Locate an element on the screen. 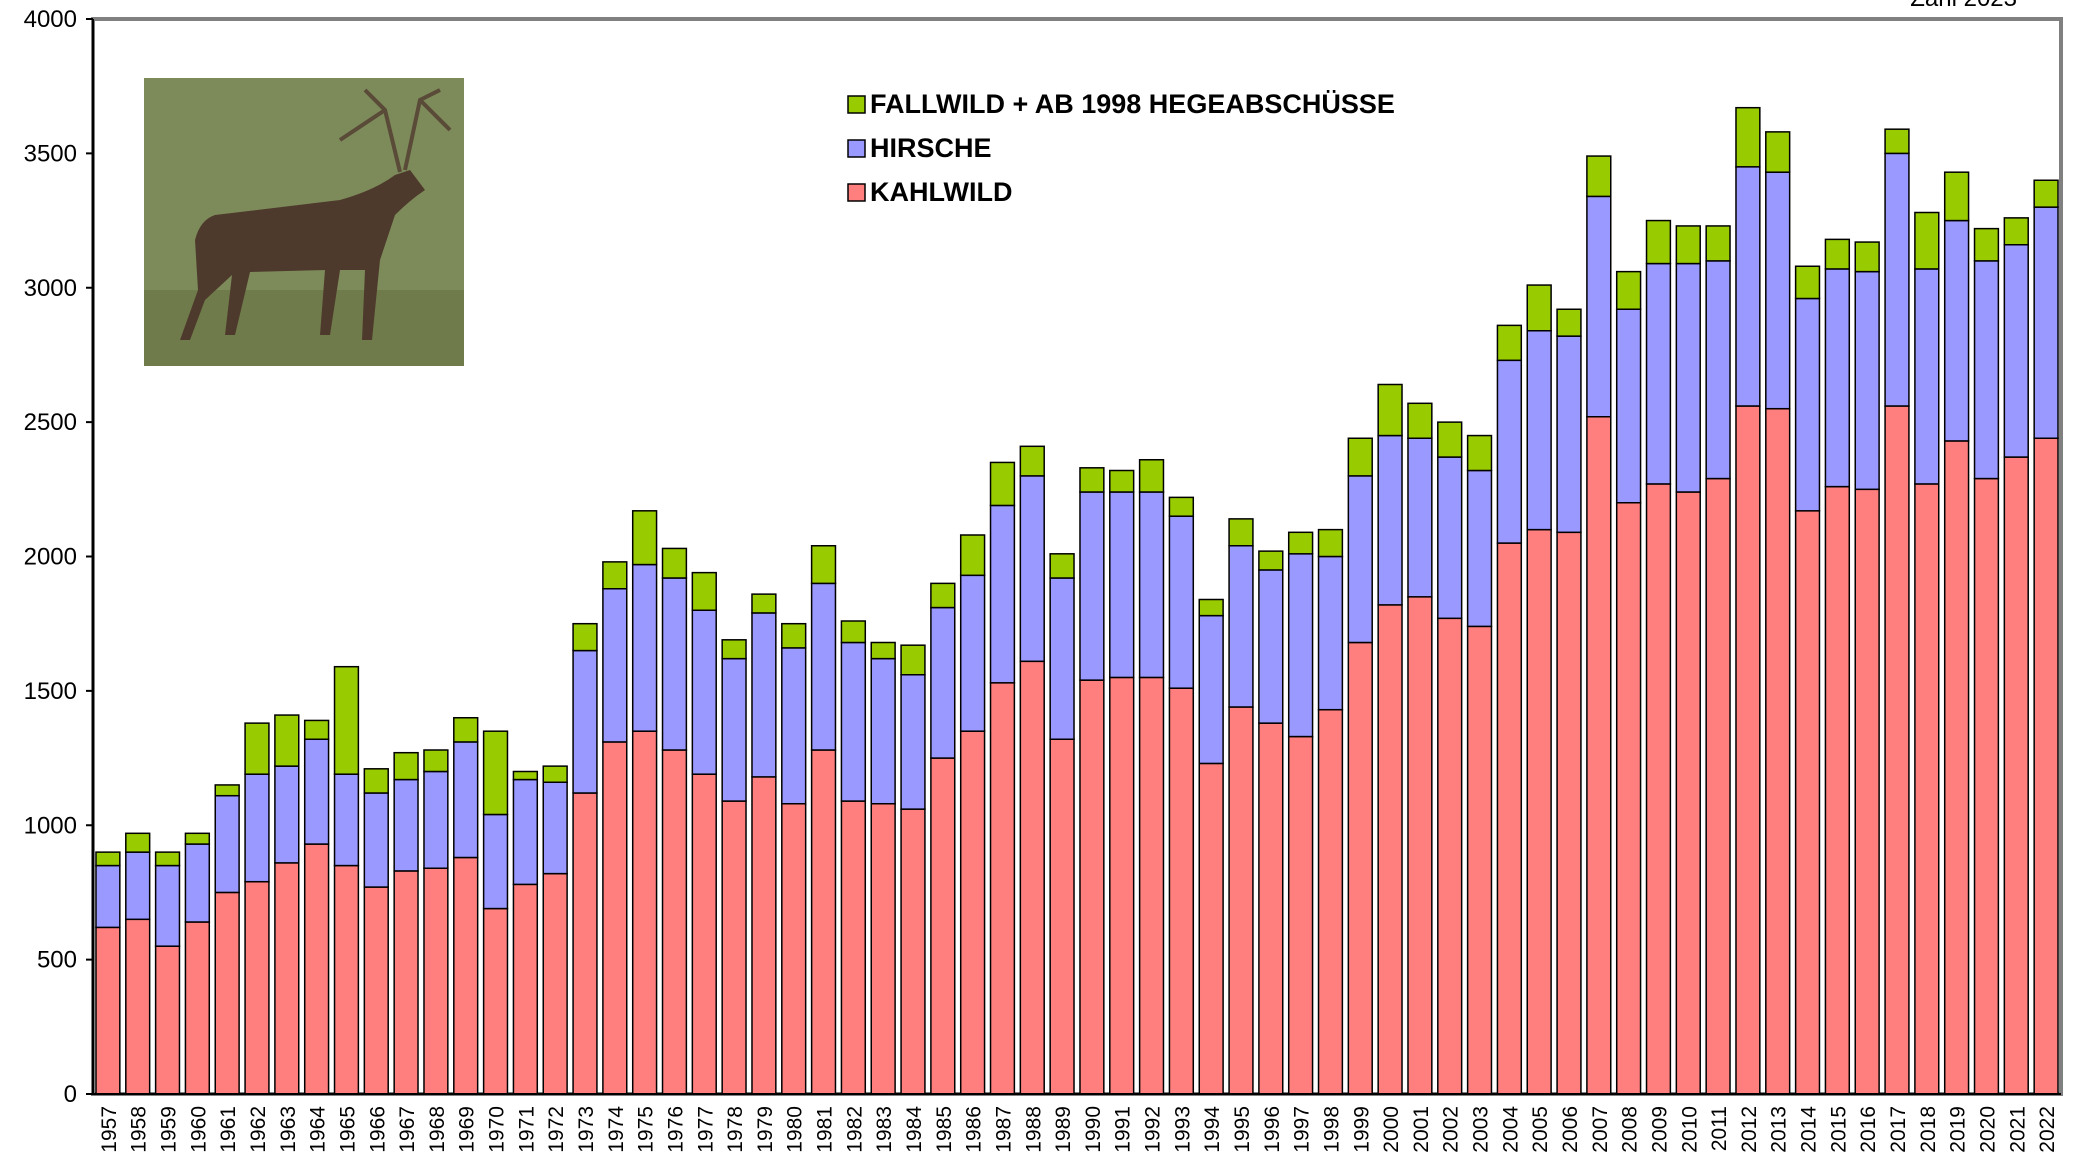 This screenshot has width=2074, height=1171. x-tick-label: 2018 is located at coordinates (1928, 1129).